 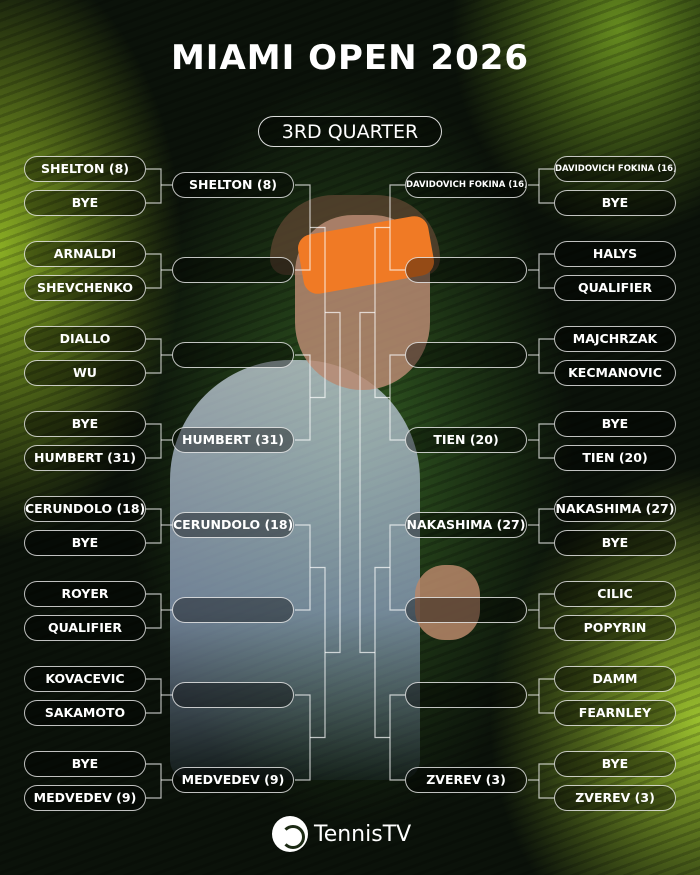 I want to click on left-r1-slot: KOVACEVIC, so click(x=85, y=679).